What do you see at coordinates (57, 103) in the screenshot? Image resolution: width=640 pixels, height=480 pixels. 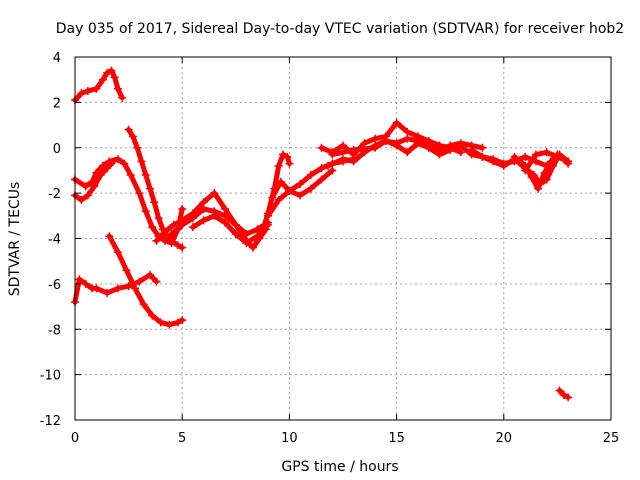 I see `y-tick-label: 2` at bounding box center [57, 103].